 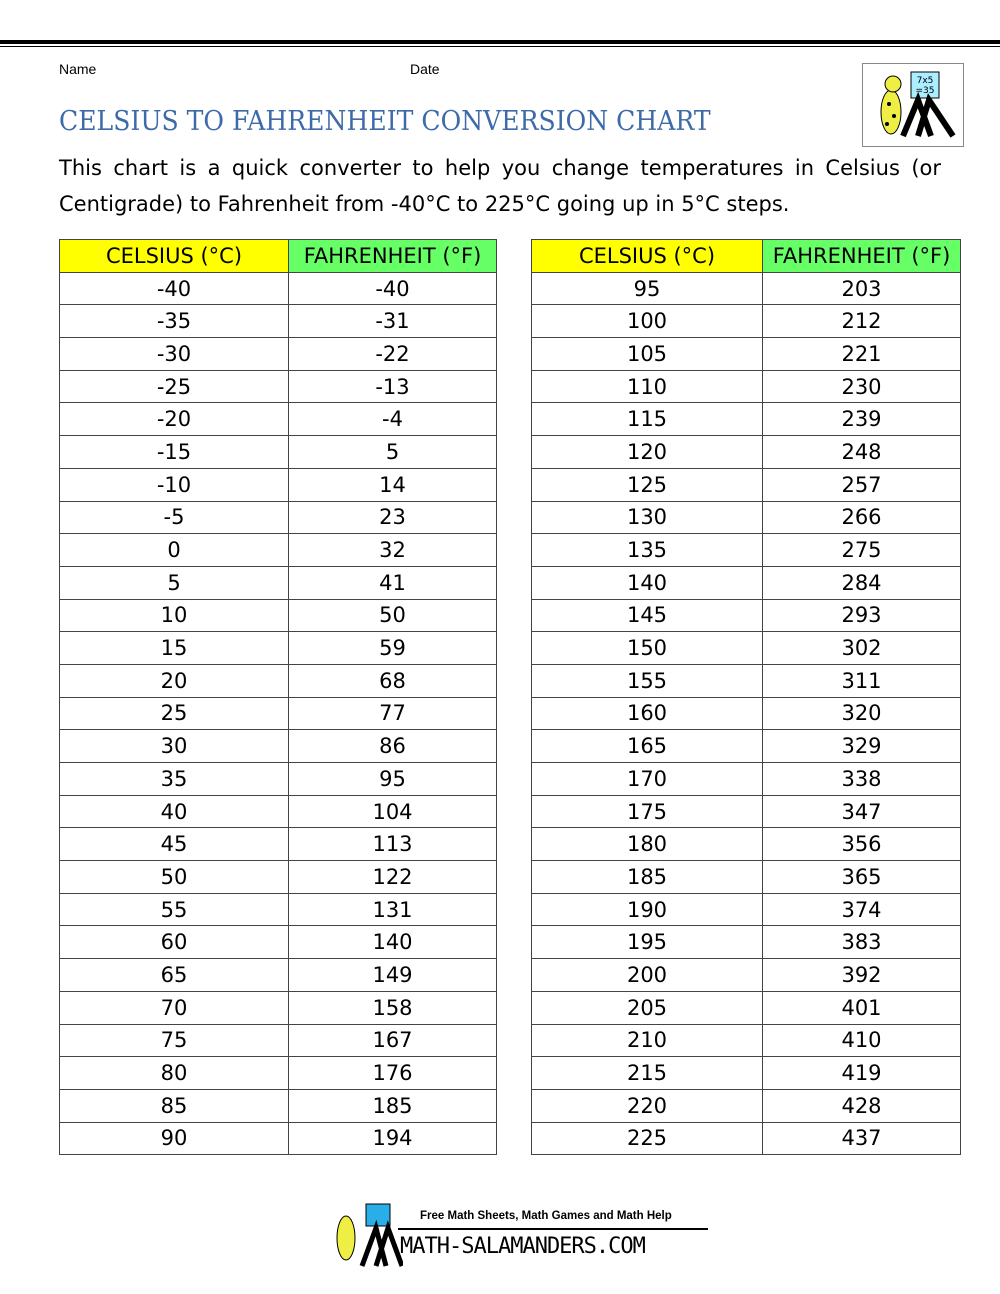 What do you see at coordinates (174, 942) in the screenshot?
I see `celsius-cell: 60` at bounding box center [174, 942].